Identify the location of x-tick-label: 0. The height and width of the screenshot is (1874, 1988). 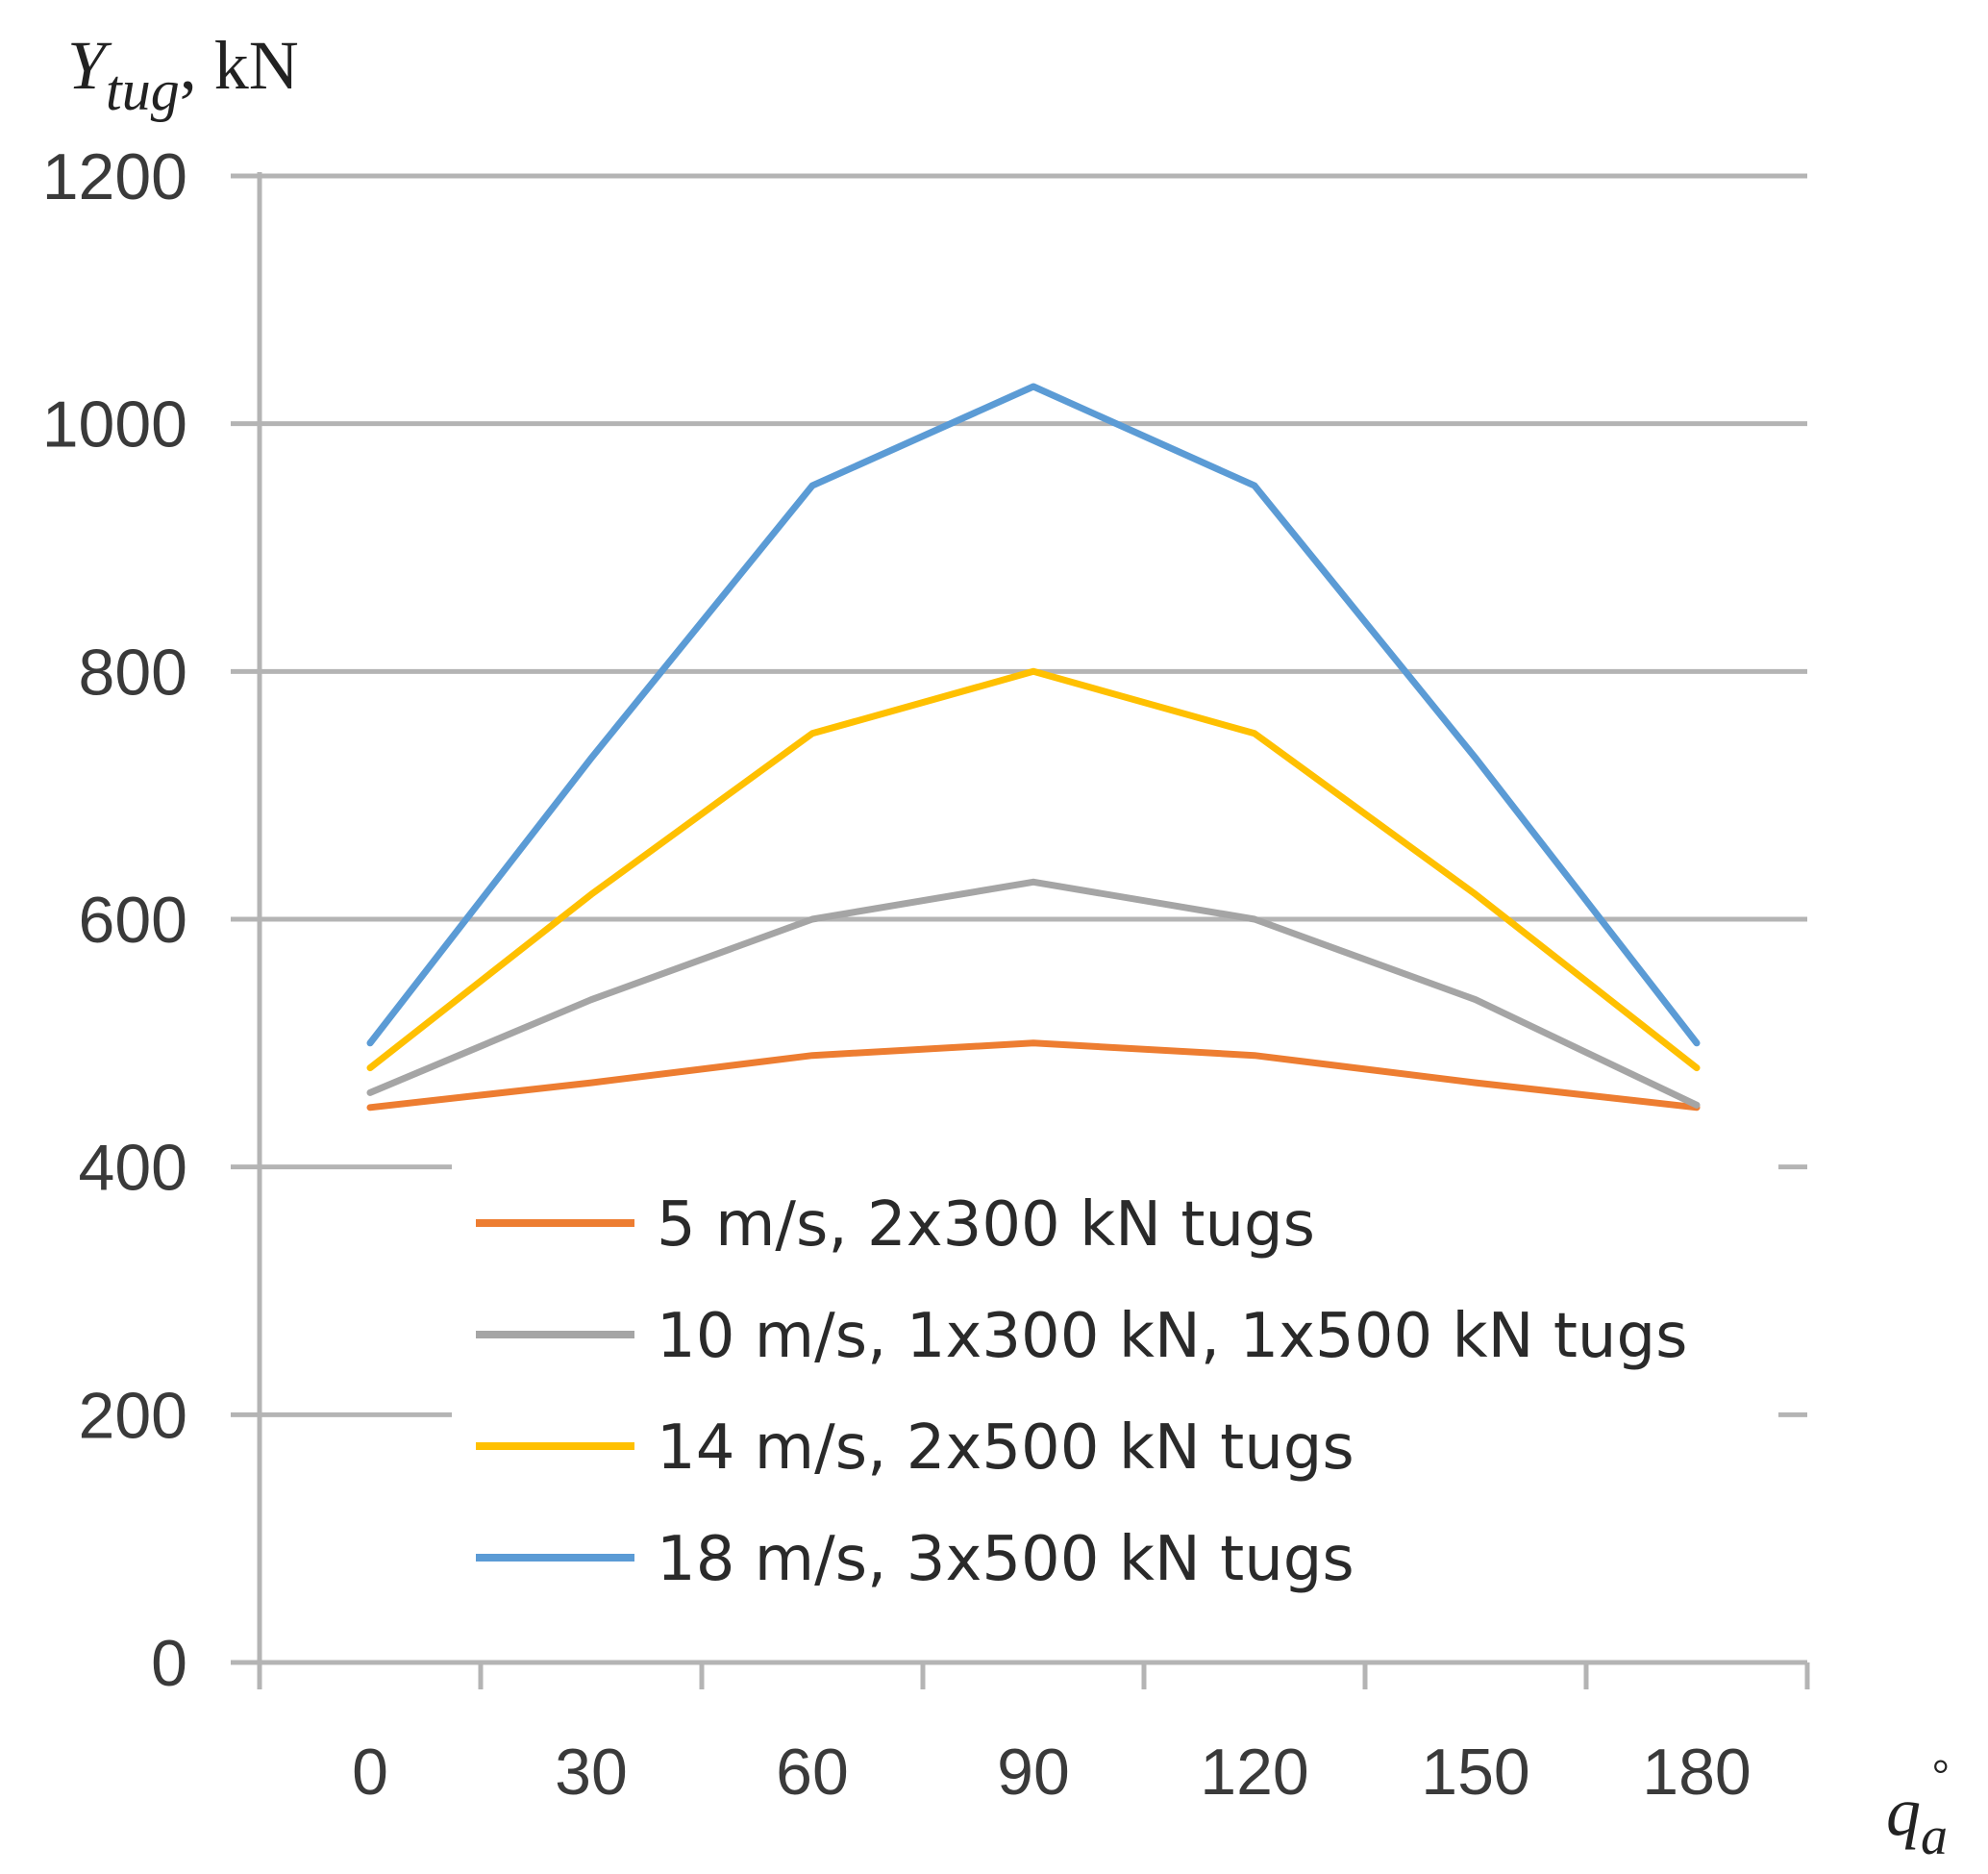
(370, 1772).